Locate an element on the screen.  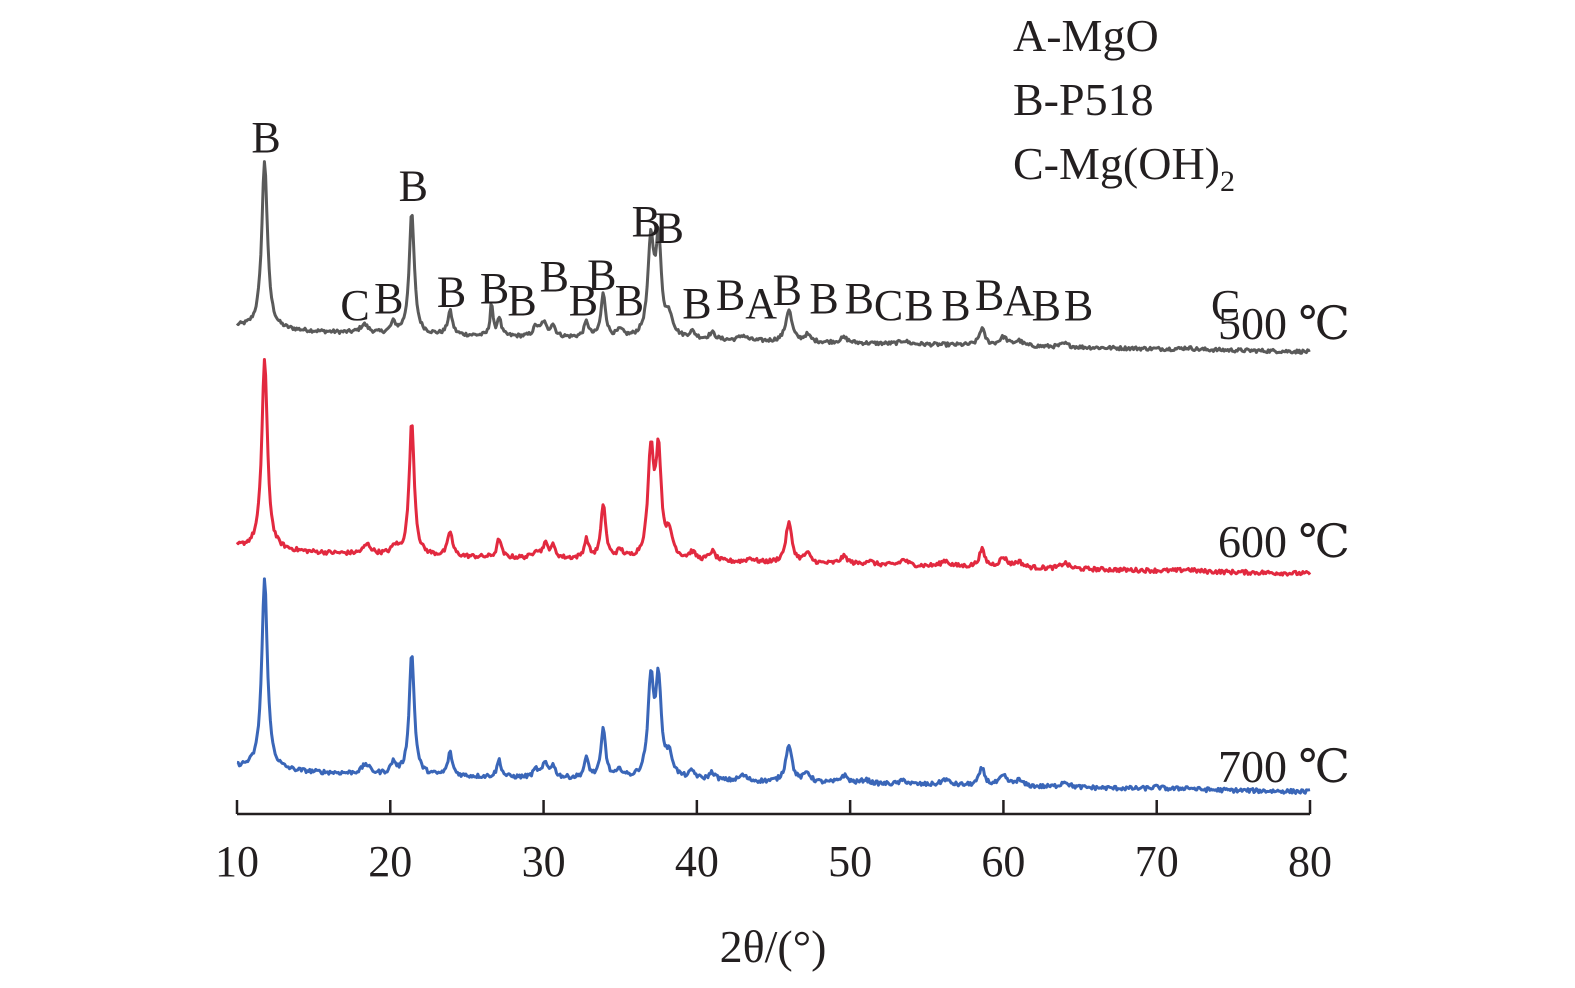
peak-label-8: B is located at coordinates (583, 300).